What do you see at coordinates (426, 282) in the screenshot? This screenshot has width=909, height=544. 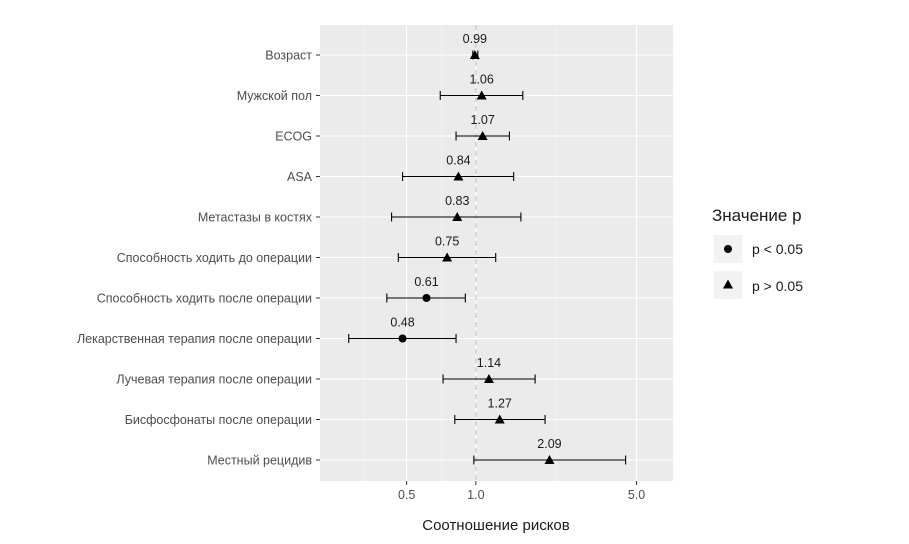 I see `value-label: 0.61` at bounding box center [426, 282].